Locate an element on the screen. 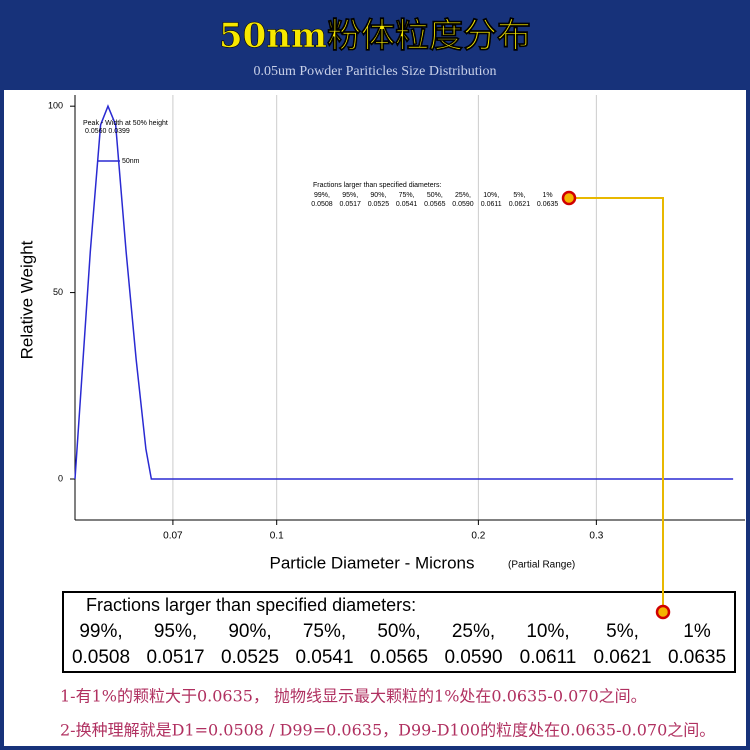 This screenshot has width=750, height=750. table-cell: 0.0621 is located at coordinates (622, 657).